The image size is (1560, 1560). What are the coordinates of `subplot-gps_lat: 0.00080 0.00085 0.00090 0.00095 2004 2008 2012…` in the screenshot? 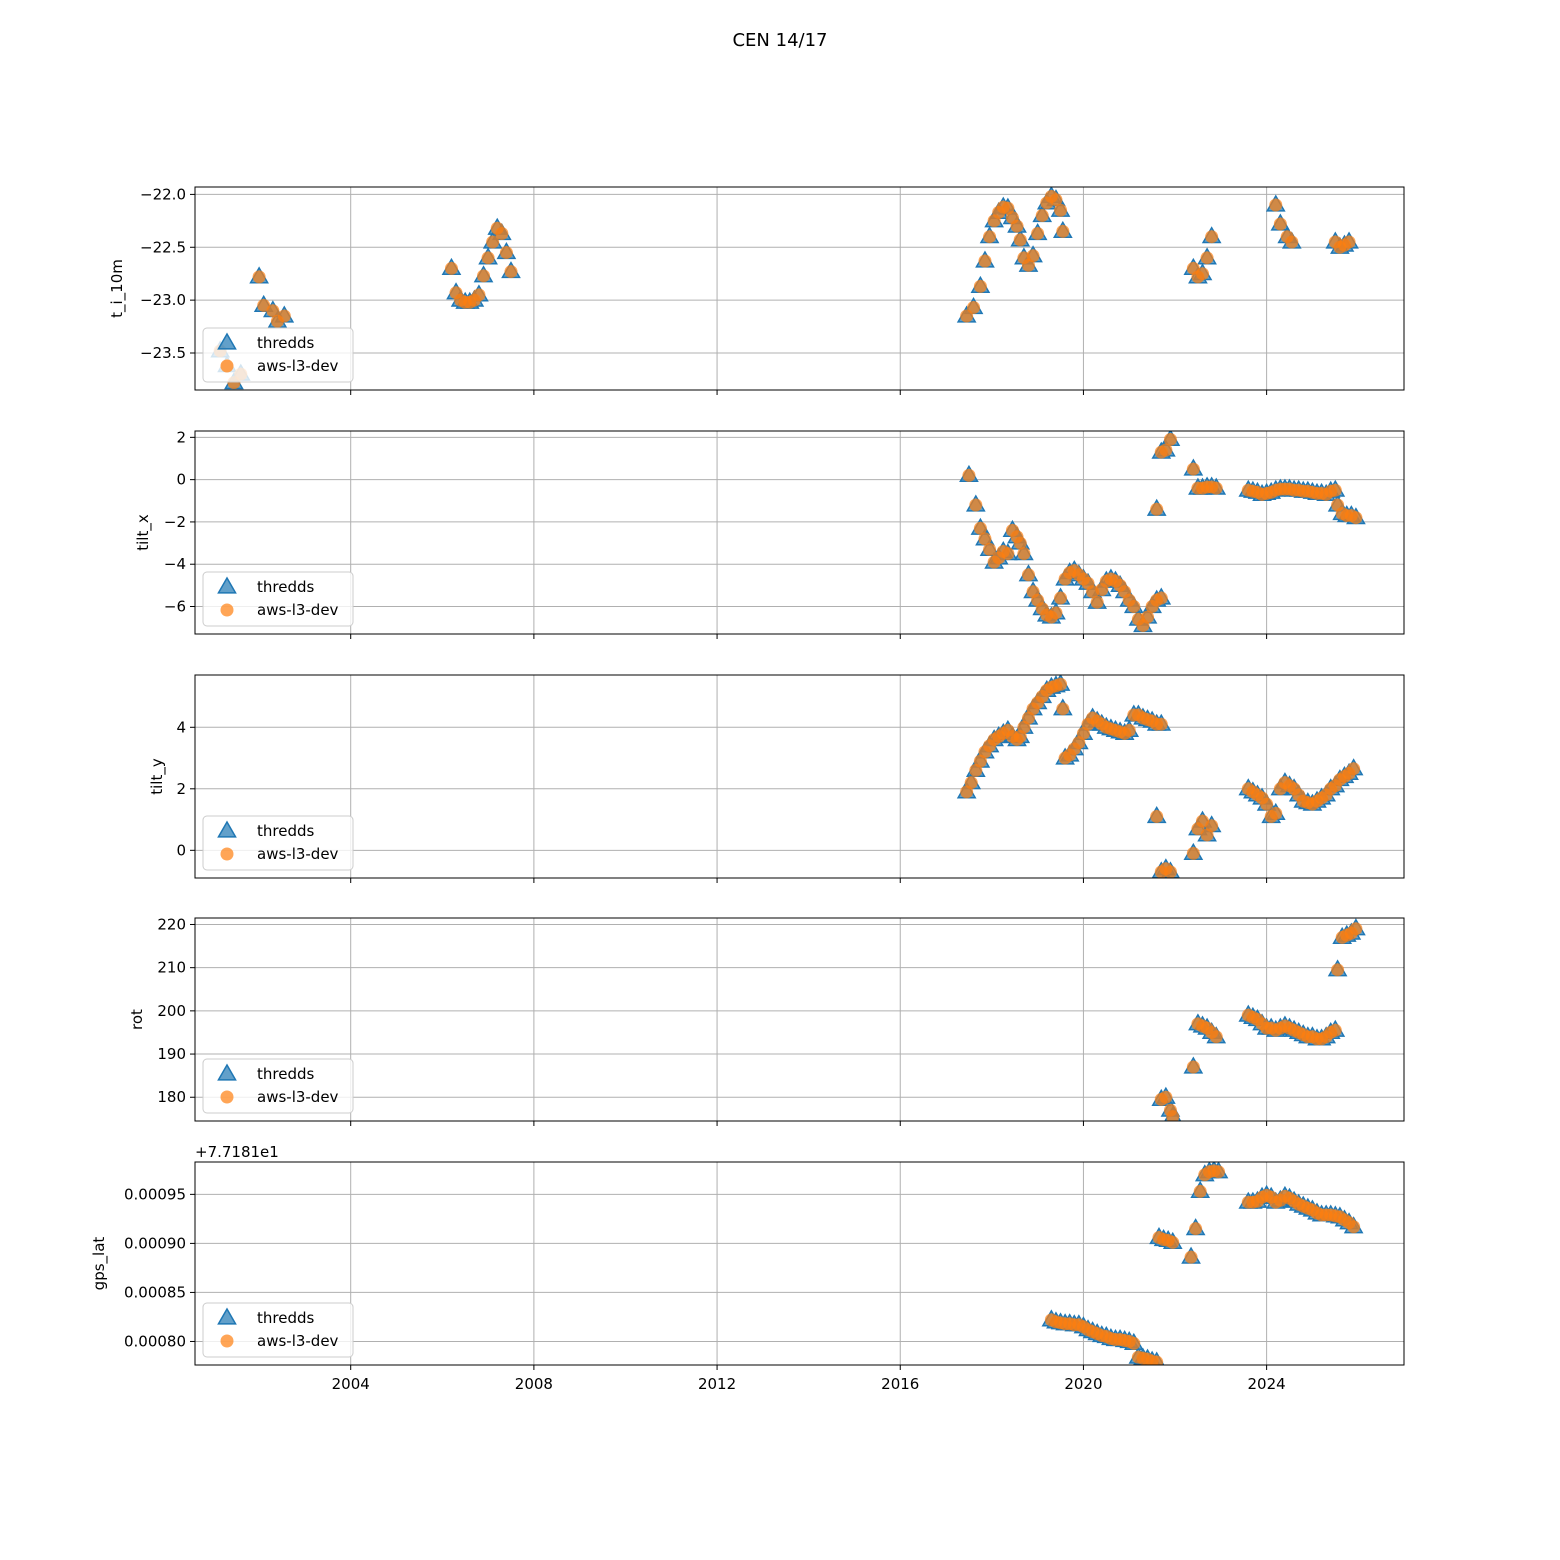 It's located at (747, 1268).